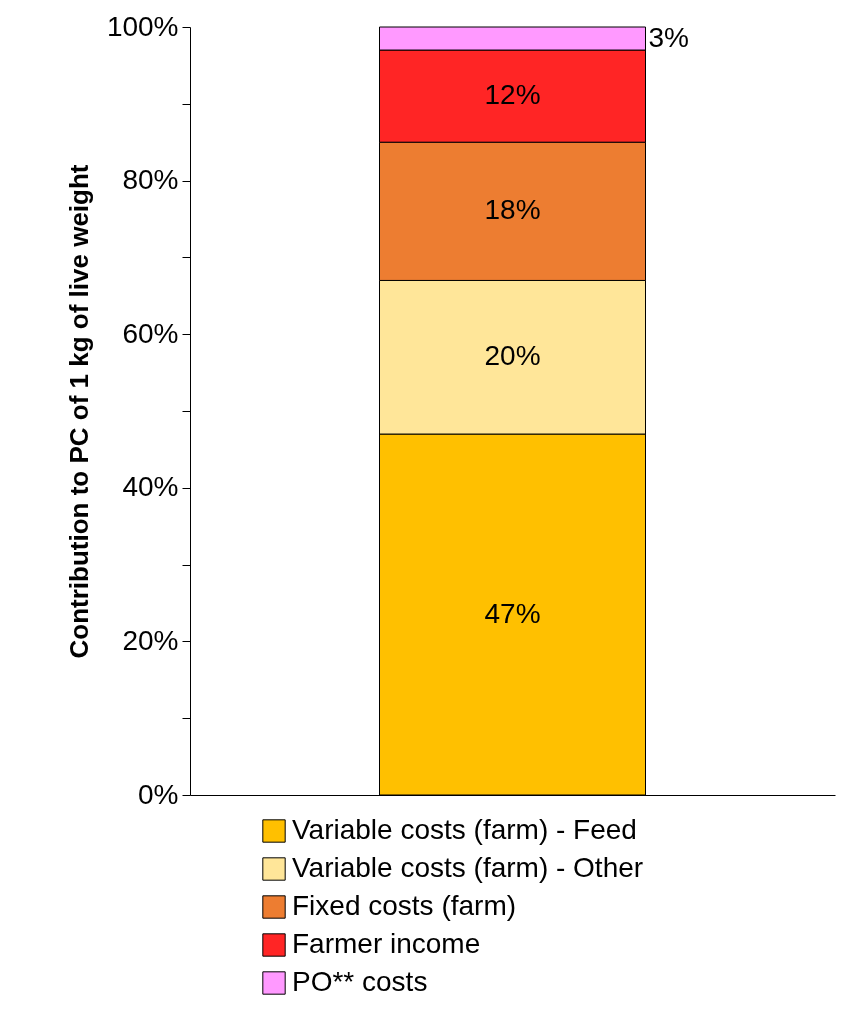  What do you see at coordinates (150, 333) in the screenshot?
I see `y-tick-label: 60%` at bounding box center [150, 333].